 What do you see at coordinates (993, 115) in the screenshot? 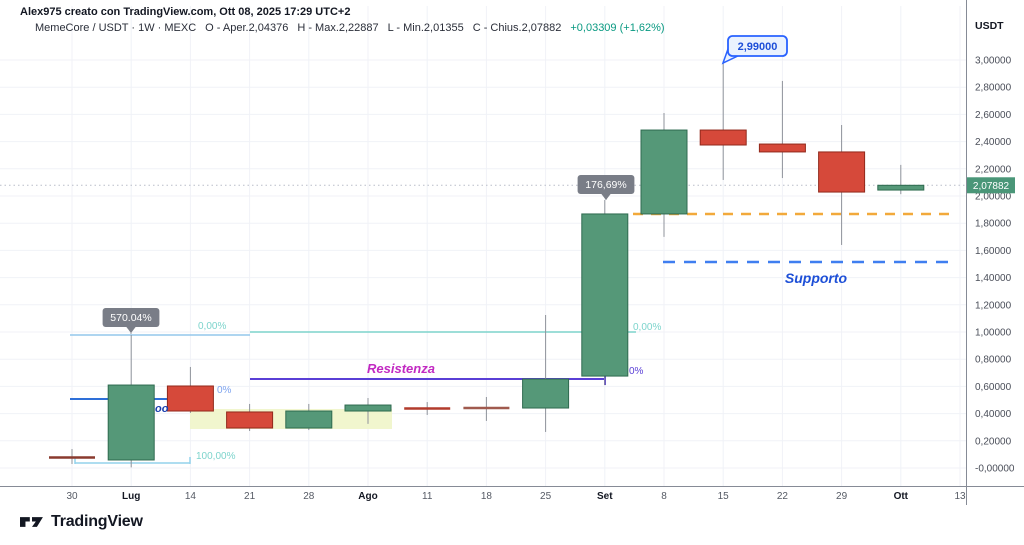
I see `price-tick-label: 2,60000` at bounding box center [993, 115].